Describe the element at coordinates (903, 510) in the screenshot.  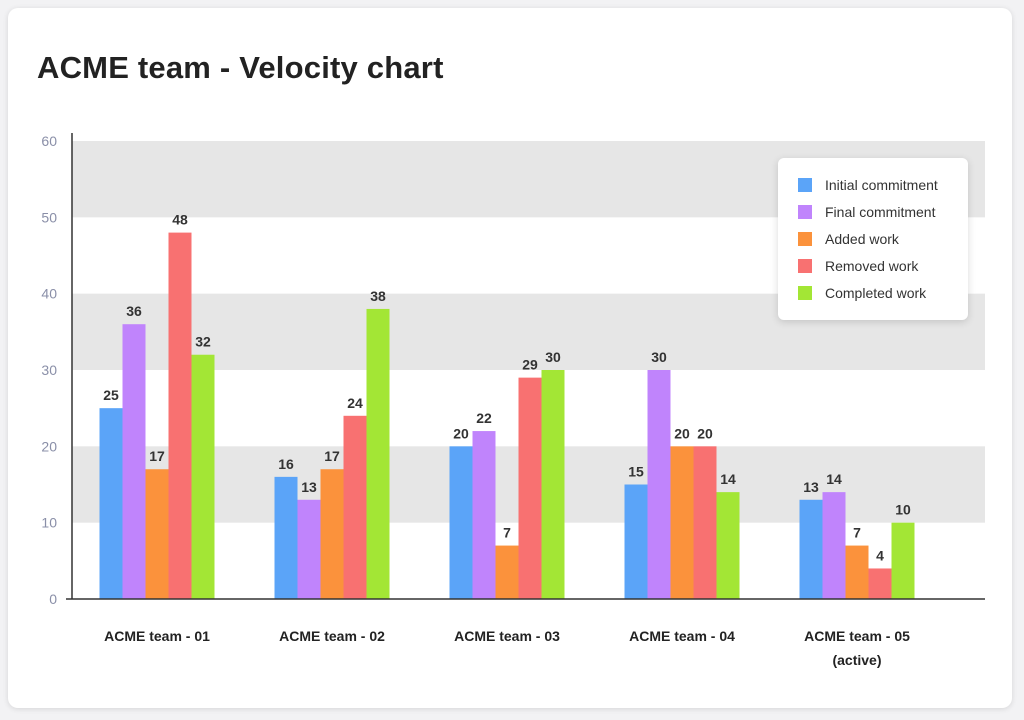
I see `bar-value-label: 10` at that location.